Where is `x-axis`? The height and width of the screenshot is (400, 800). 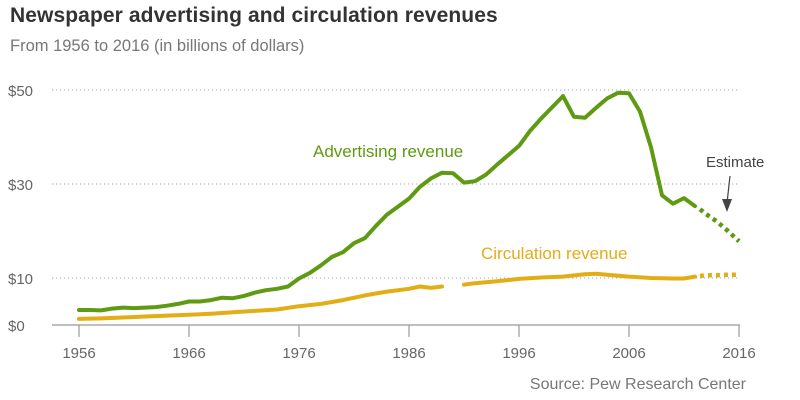
x-axis is located at coordinates (396, 330).